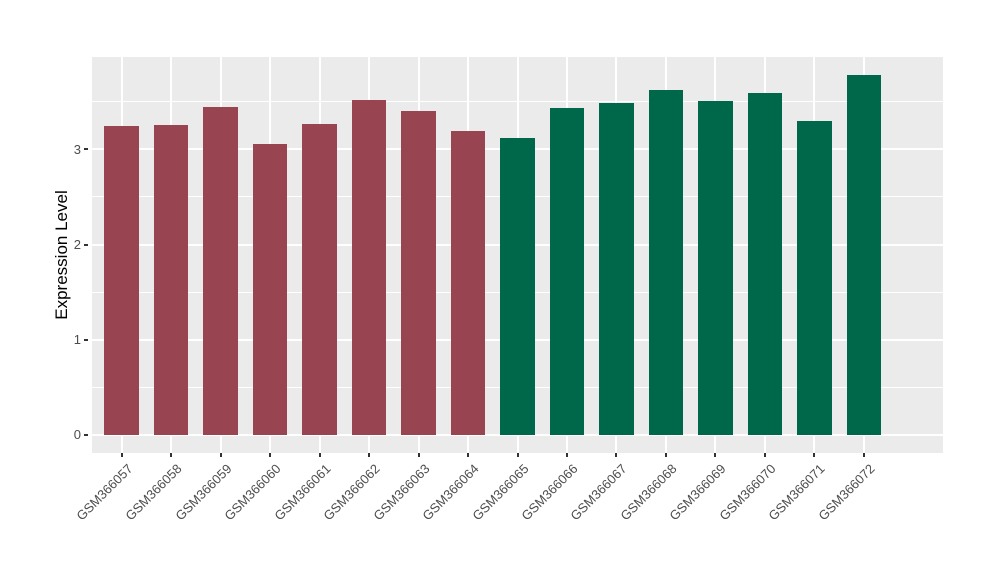 This screenshot has height=580, width=1000. What do you see at coordinates (549, 492) in the screenshot?
I see `x-tick-label: GSM366066` at bounding box center [549, 492].